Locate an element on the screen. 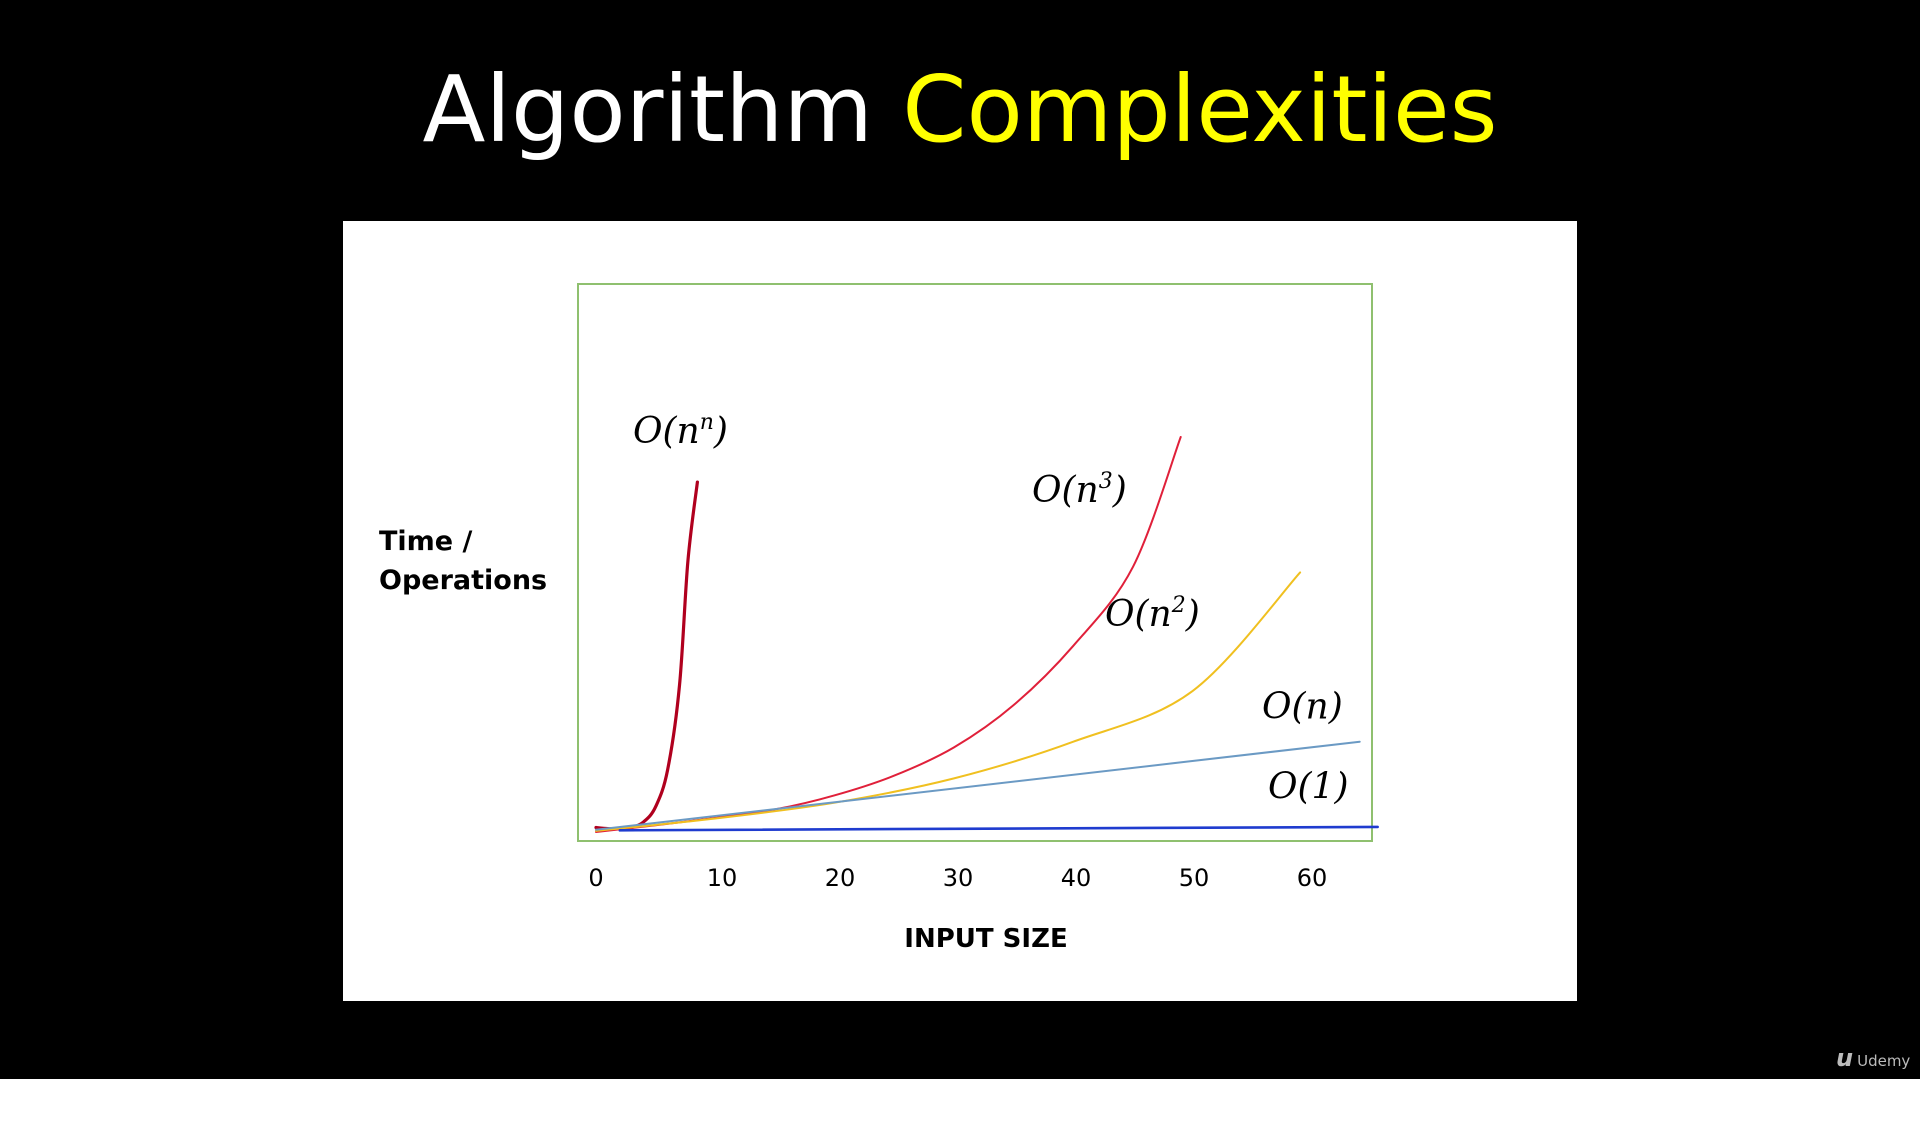 The width and height of the screenshot is (1920, 1134). series-label-o-n-pow-n: O(nn) is located at coordinates (680, 431).